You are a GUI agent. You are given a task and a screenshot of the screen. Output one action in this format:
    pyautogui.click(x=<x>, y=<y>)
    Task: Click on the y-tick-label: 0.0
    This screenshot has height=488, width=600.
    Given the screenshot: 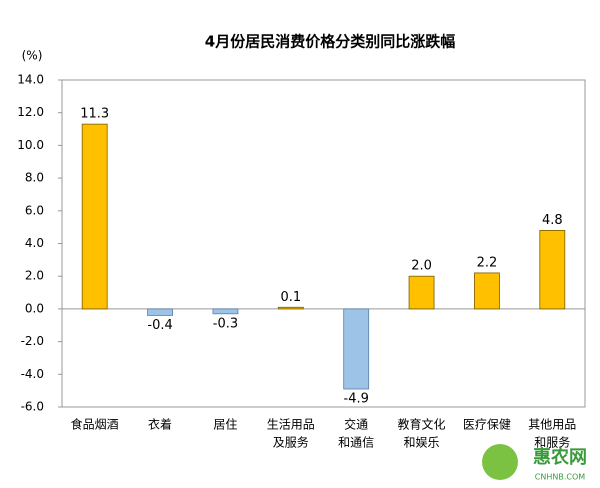 What is the action you would take?
    pyautogui.click(x=34, y=308)
    